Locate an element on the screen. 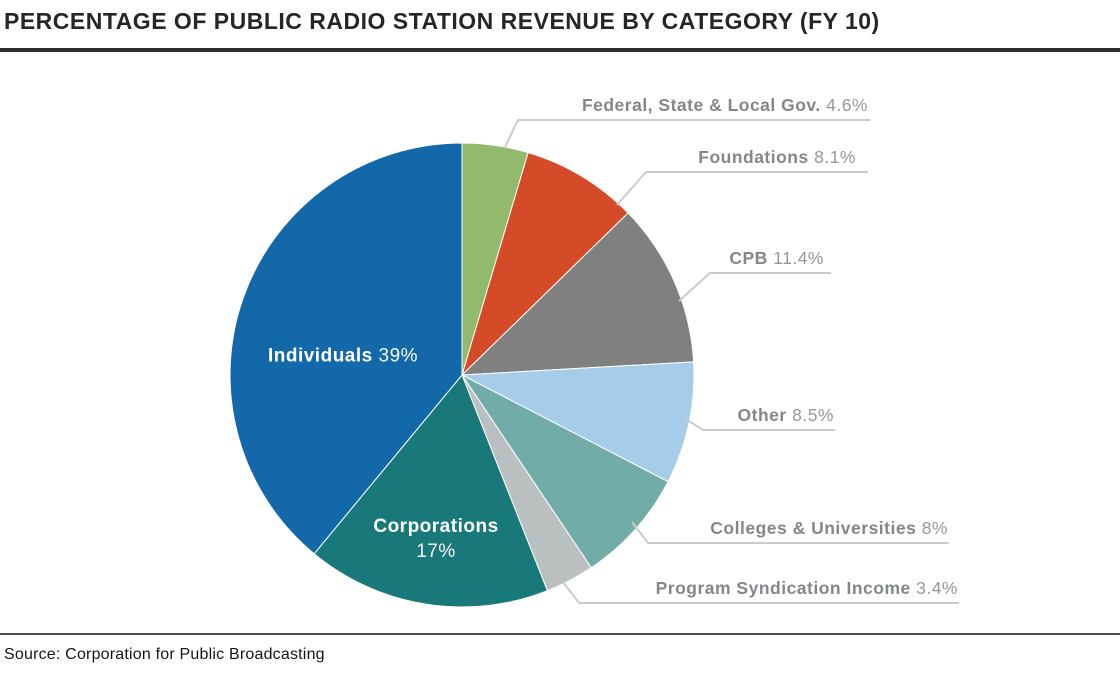 This screenshot has width=1120, height=700. pie-callout-label-federal-state-local-gov: Federal, State & Local Gov. 4.6% is located at coordinates (725, 105).